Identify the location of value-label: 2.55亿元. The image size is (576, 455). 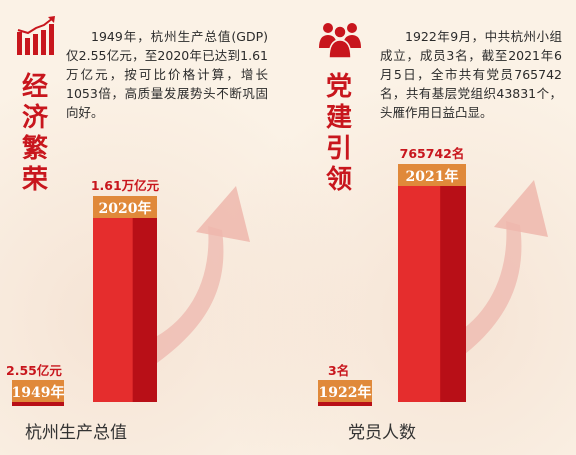
(34, 370).